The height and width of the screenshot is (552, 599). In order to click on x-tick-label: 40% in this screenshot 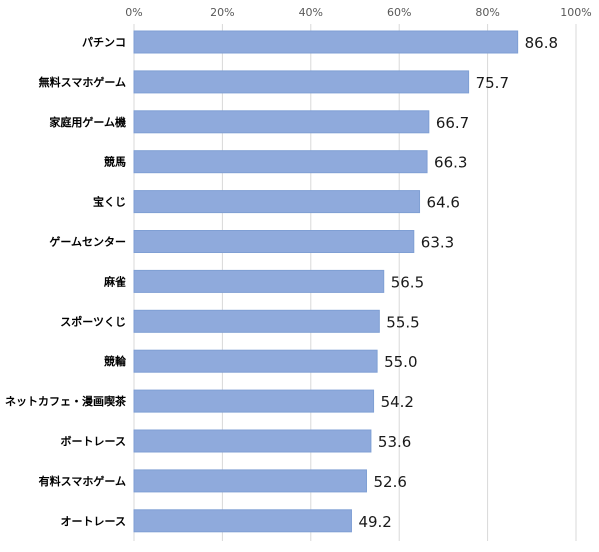, I will do `click(311, 12)`.